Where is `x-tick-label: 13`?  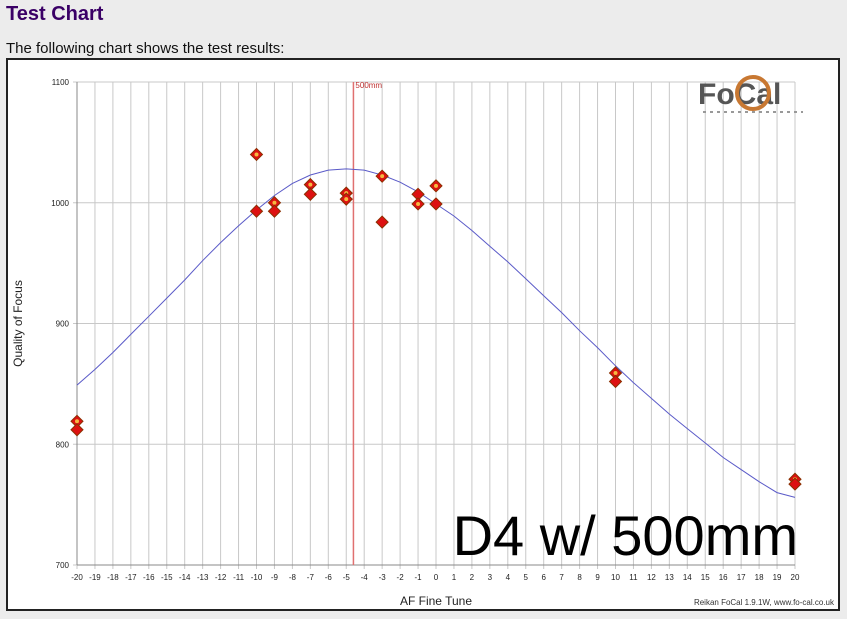 x-tick-label: 13 is located at coordinates (669, 577).